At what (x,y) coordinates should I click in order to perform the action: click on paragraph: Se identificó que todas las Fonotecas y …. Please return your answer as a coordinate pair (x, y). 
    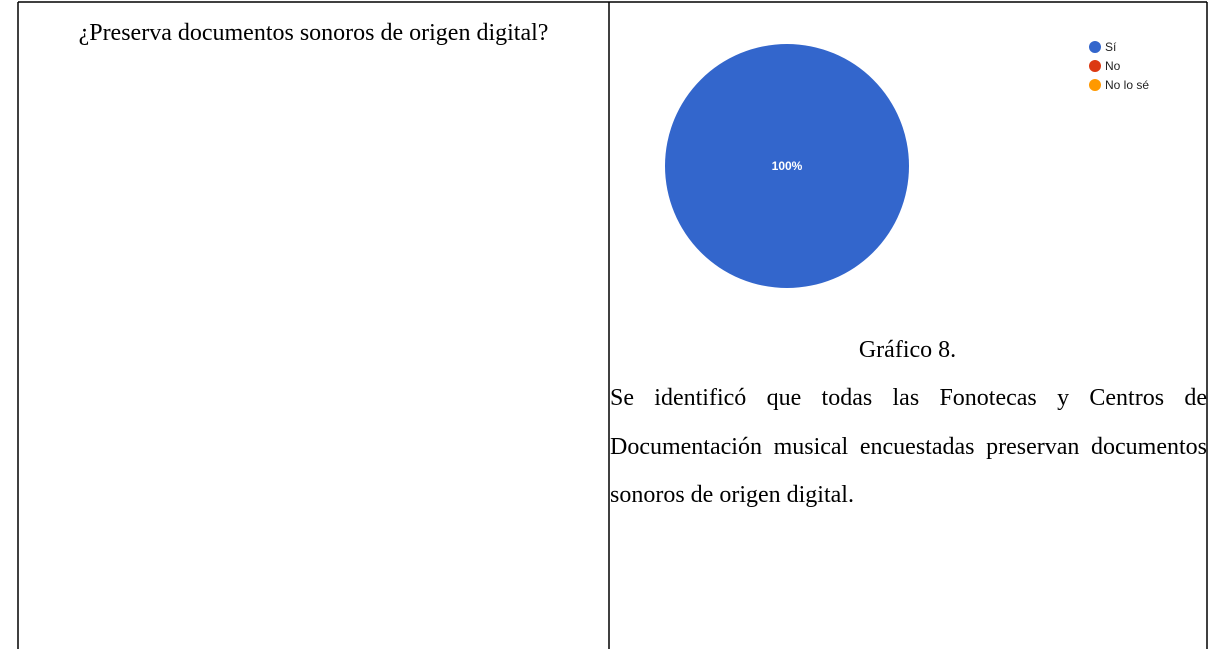
    Looking at the image, I should click on (908, 446).